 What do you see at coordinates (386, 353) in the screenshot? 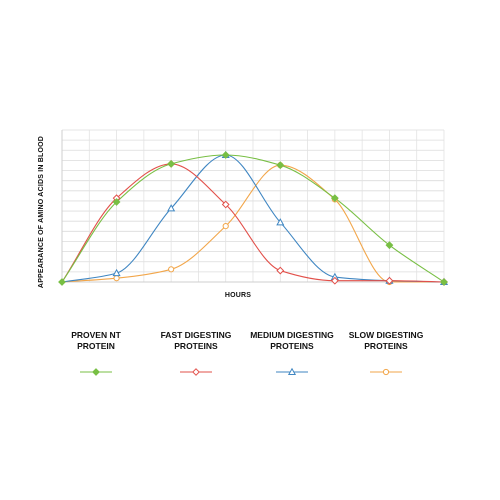
I see `legend-item-slow-digesting-proteins: SLOW DIGESTING PROTEINS` at bounding box center [386, 353].